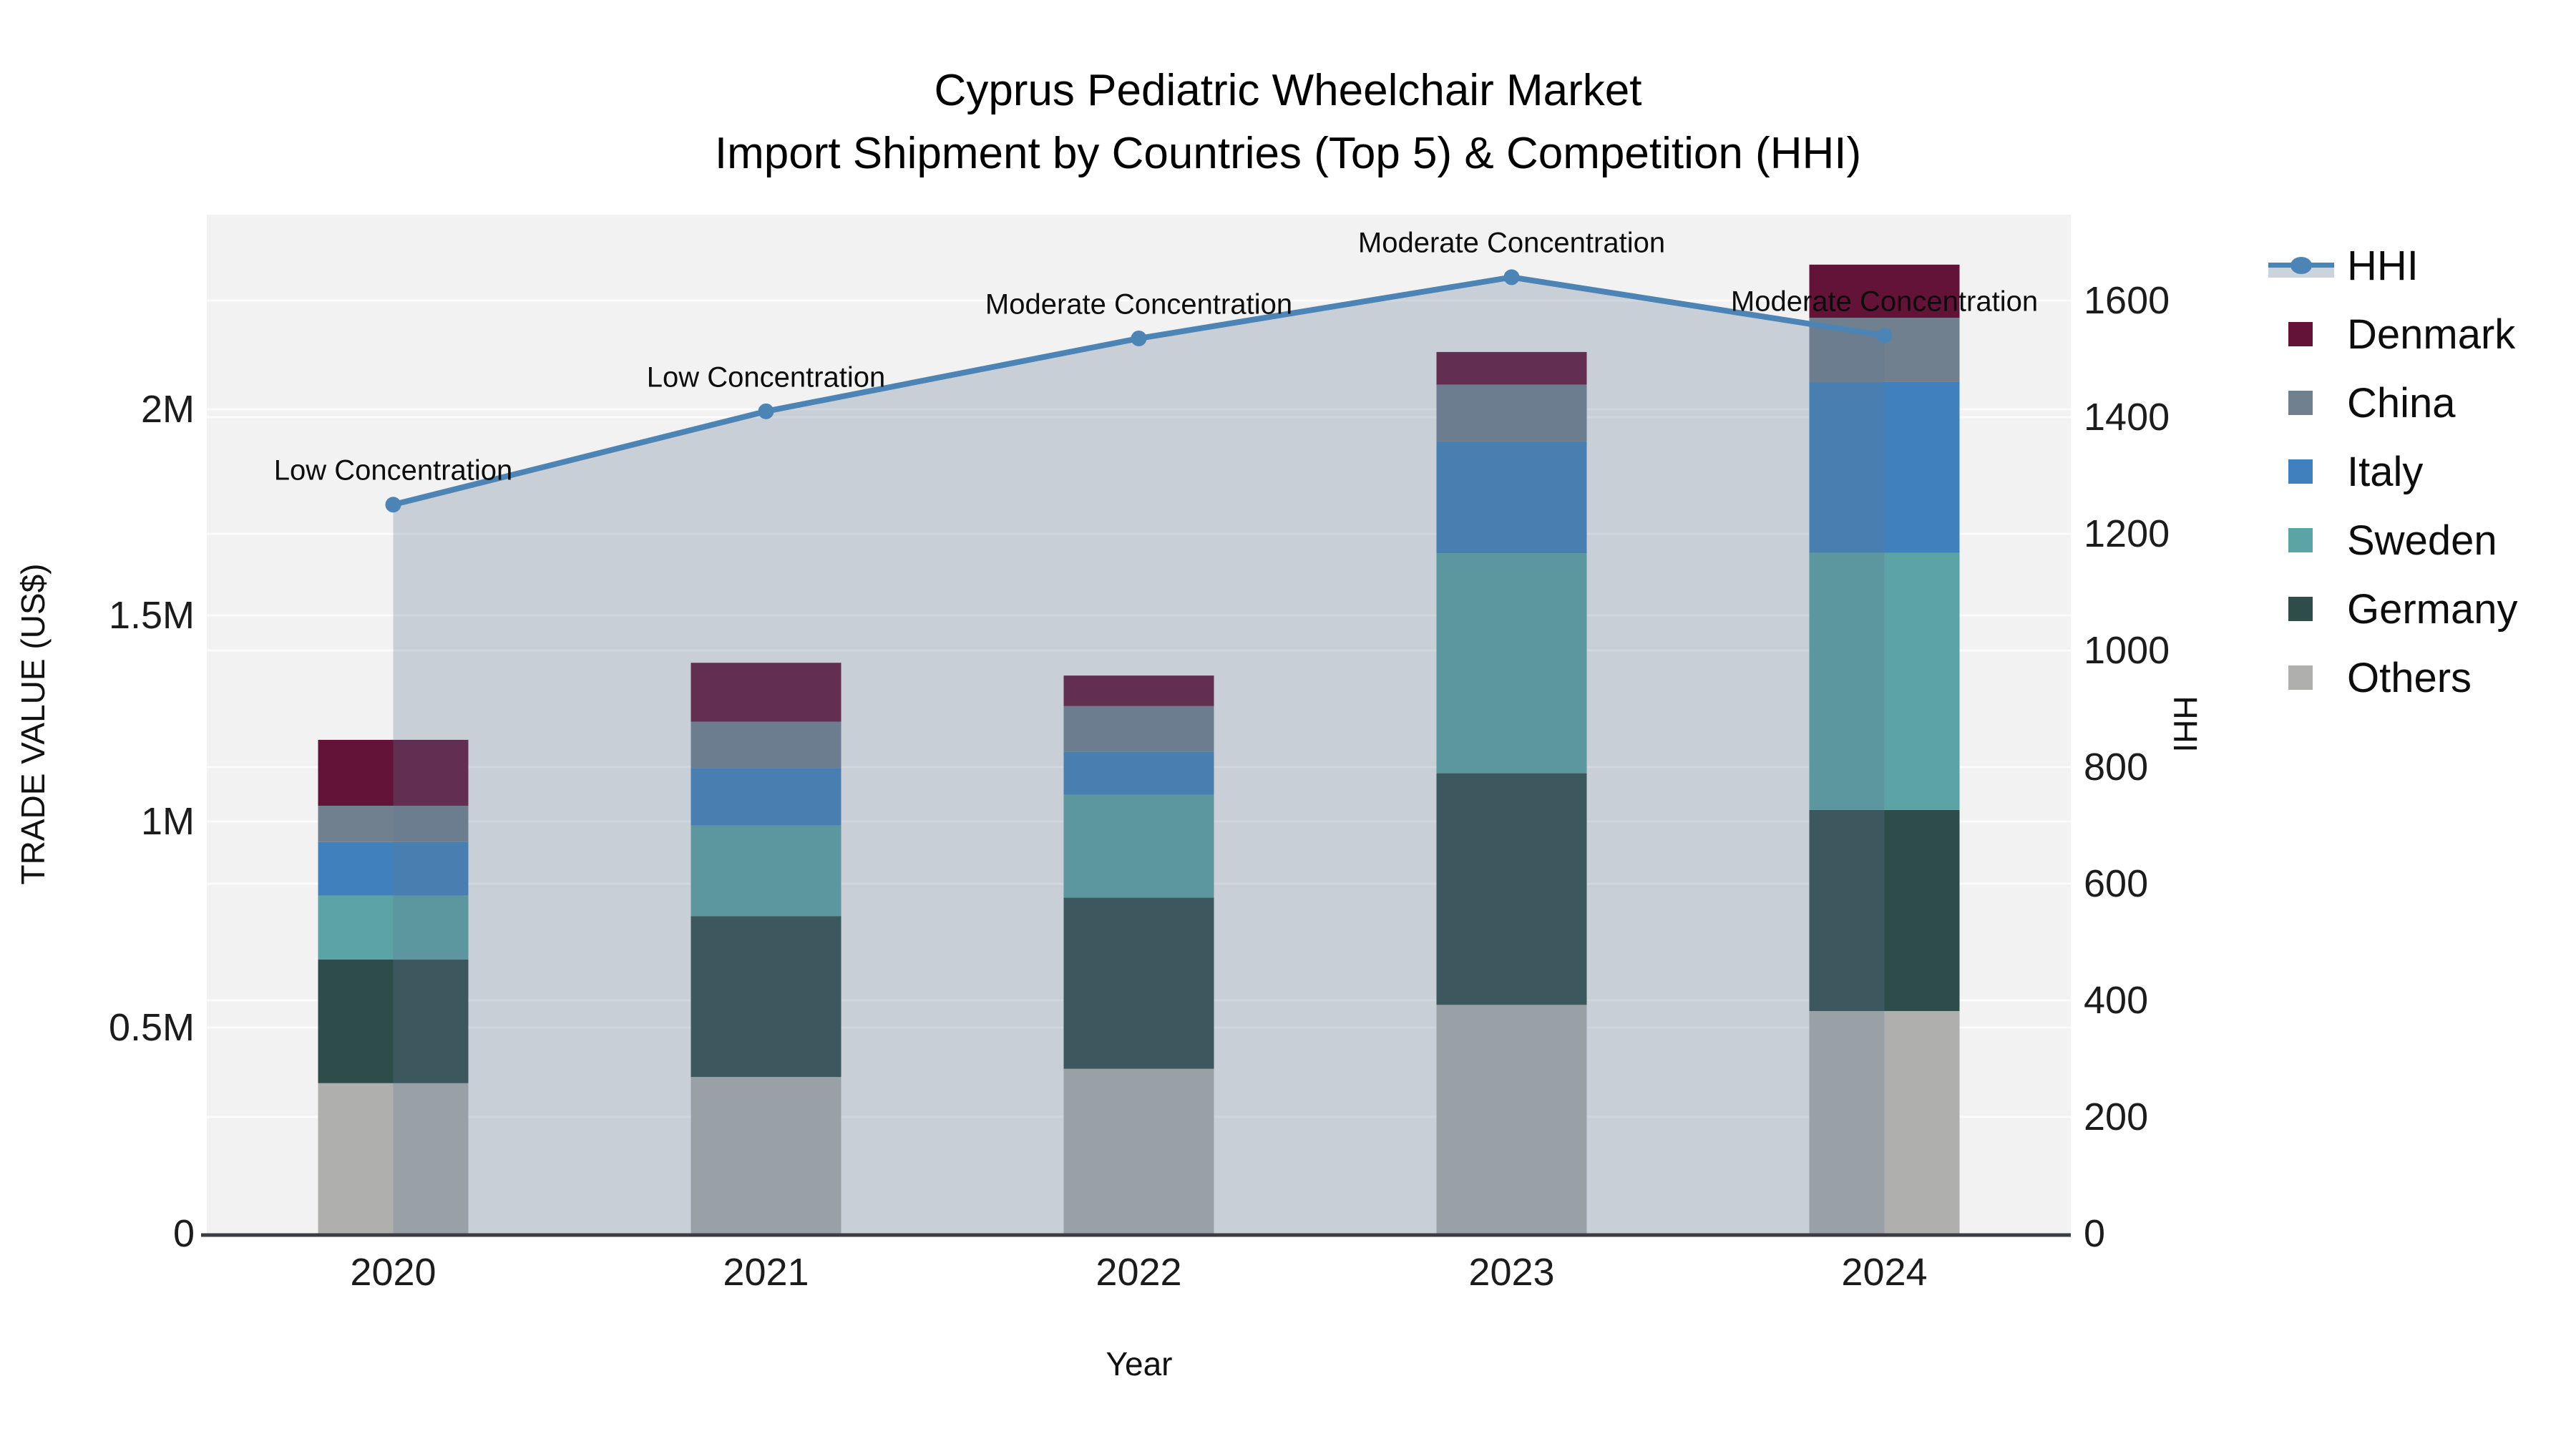 This screenshot has height=1449, width=2576. Describe the element at coordinates (1884, 910) in the screenshot. I see `bar-2024-germany` at that location.